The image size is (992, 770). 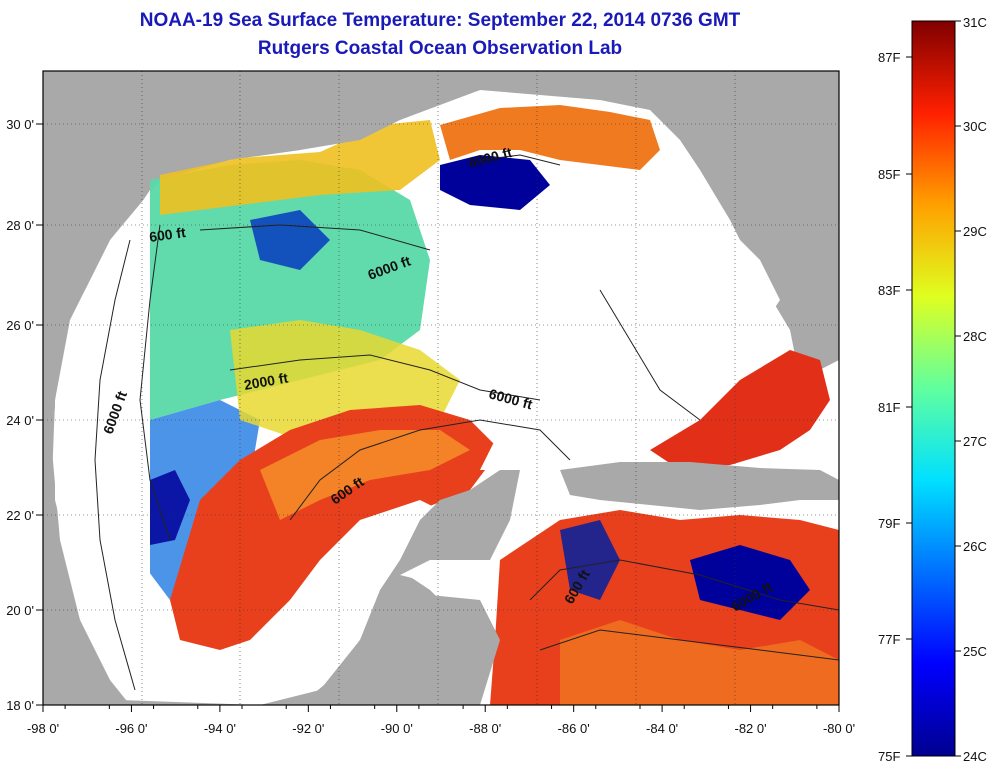 What do you see at coordinates (889, 523) in the screenshot?
I see `colorbar-f-label: 79F` at bounding box center [889, 523].